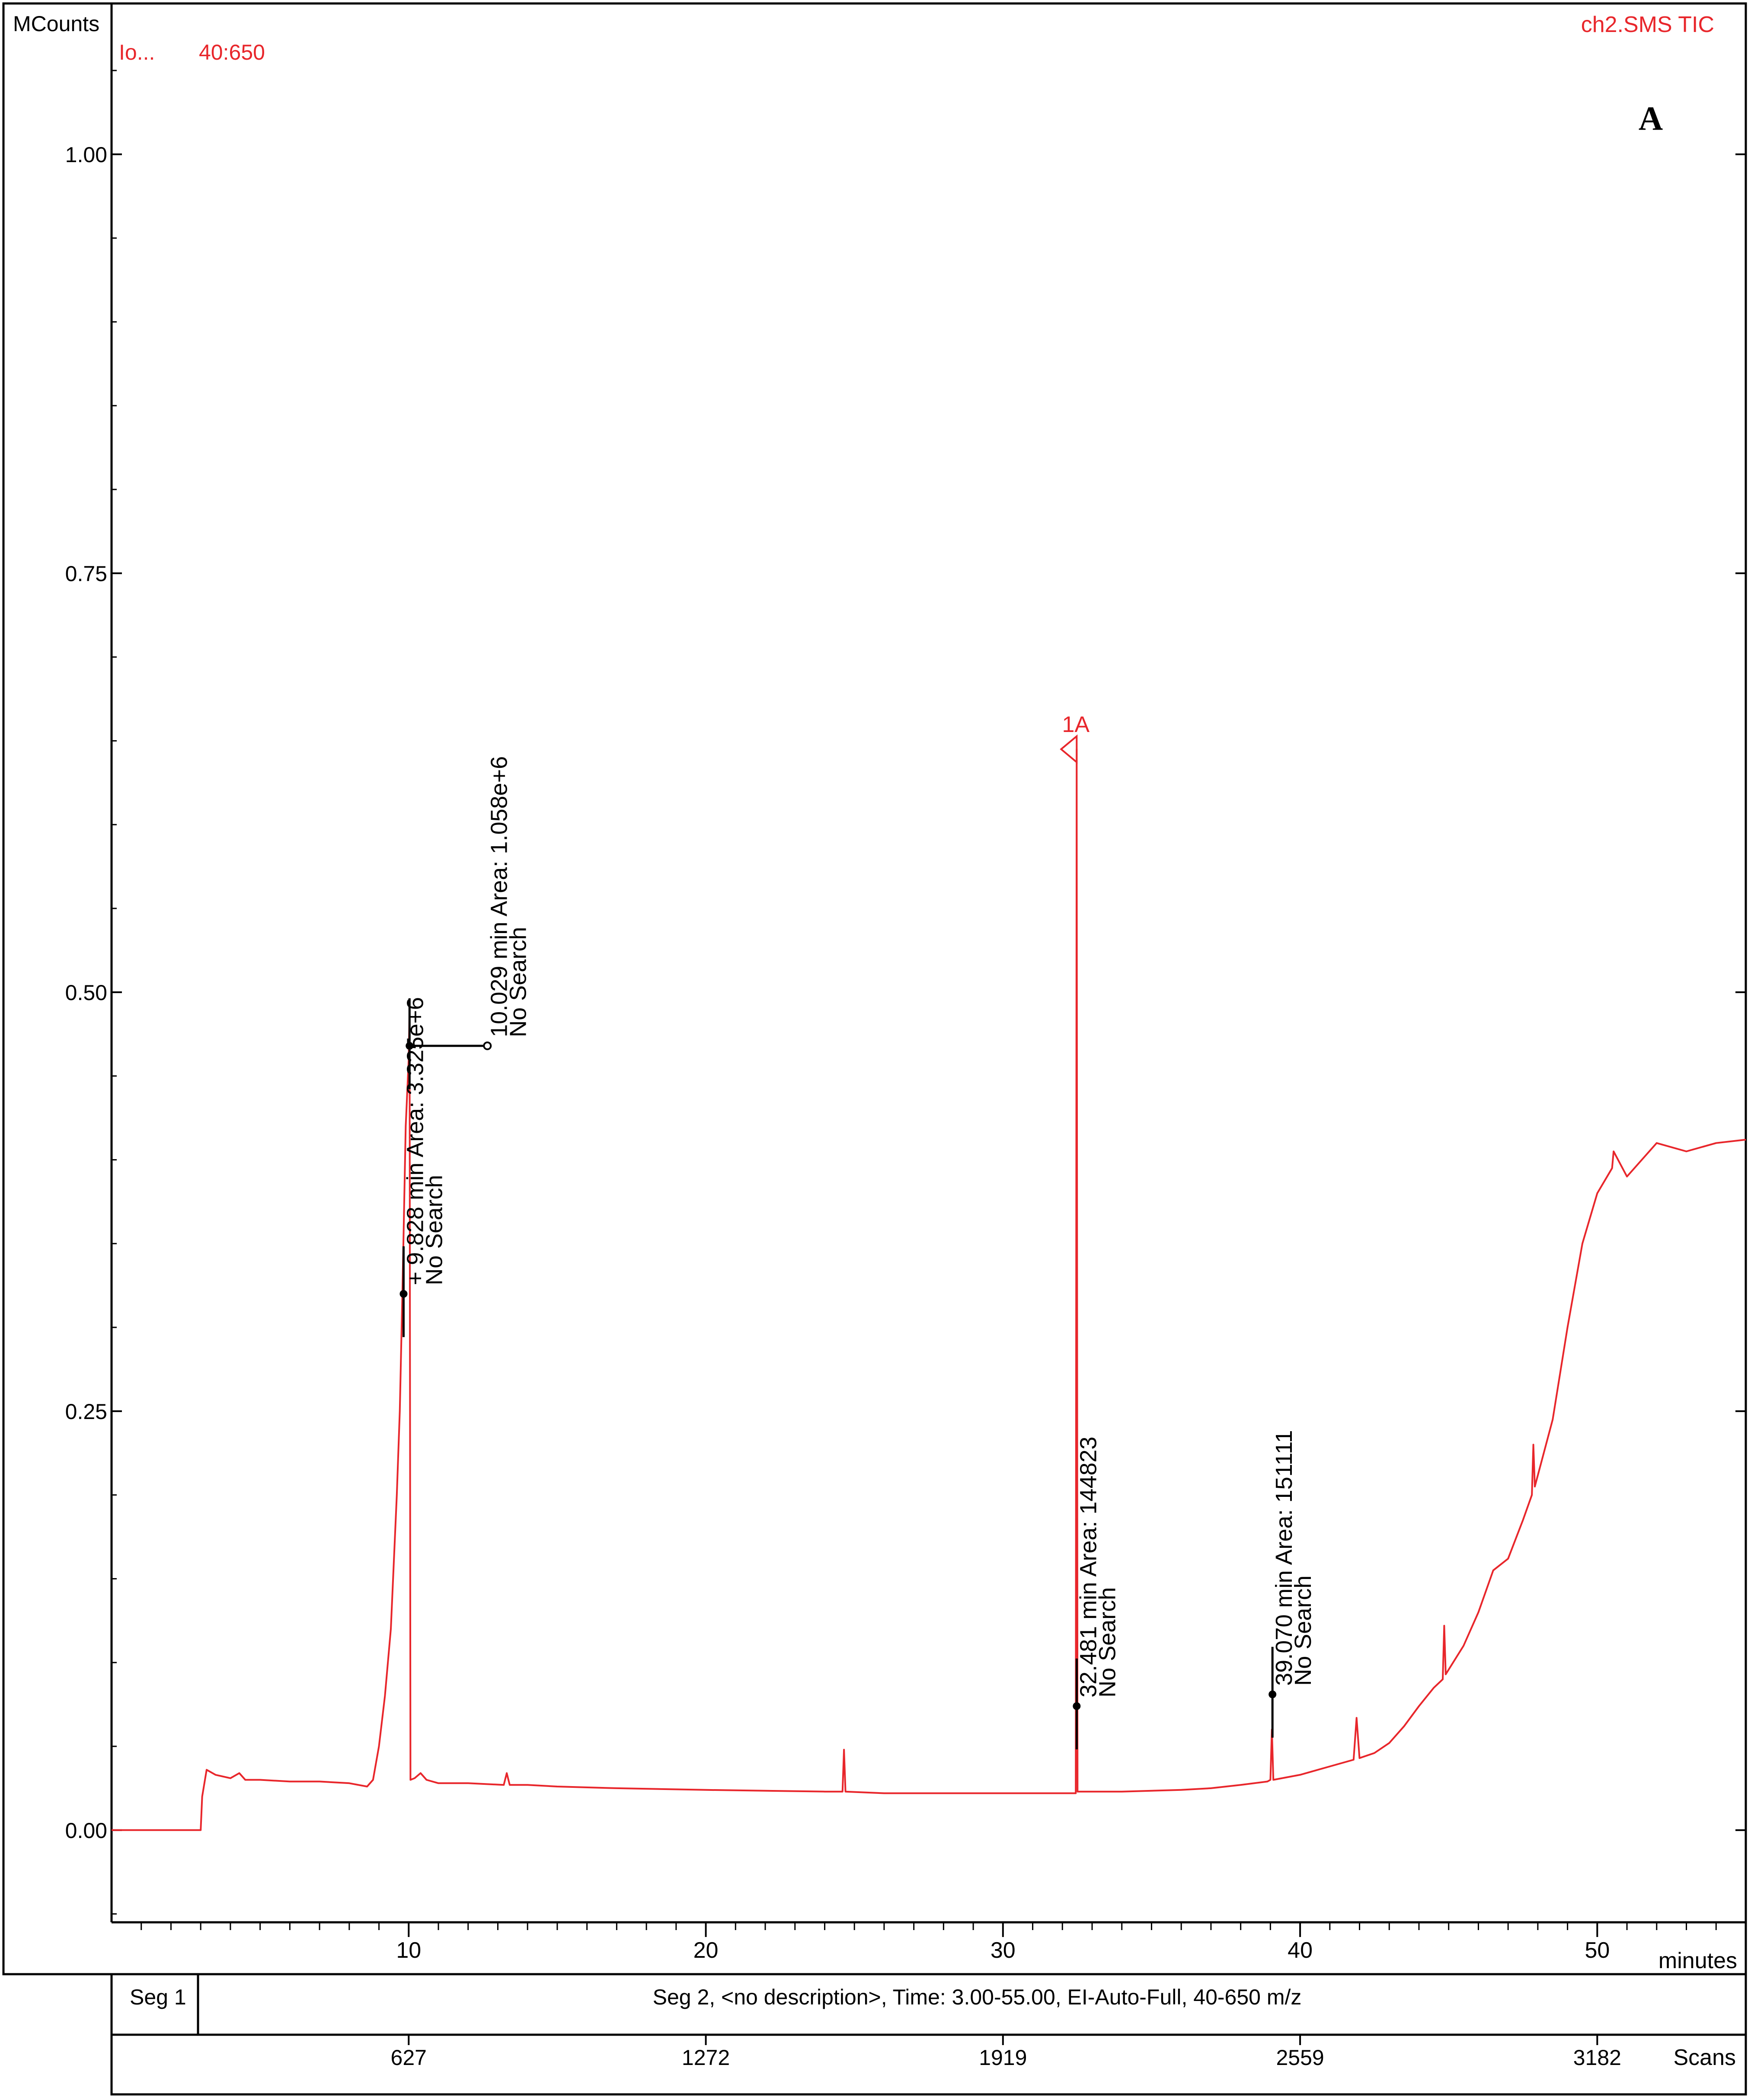 This screenshot has height=2100, width=1751. Describe the element at coordinates (86, 993) in the screenshot. I see `y-tick-label: 0.50` at that location.